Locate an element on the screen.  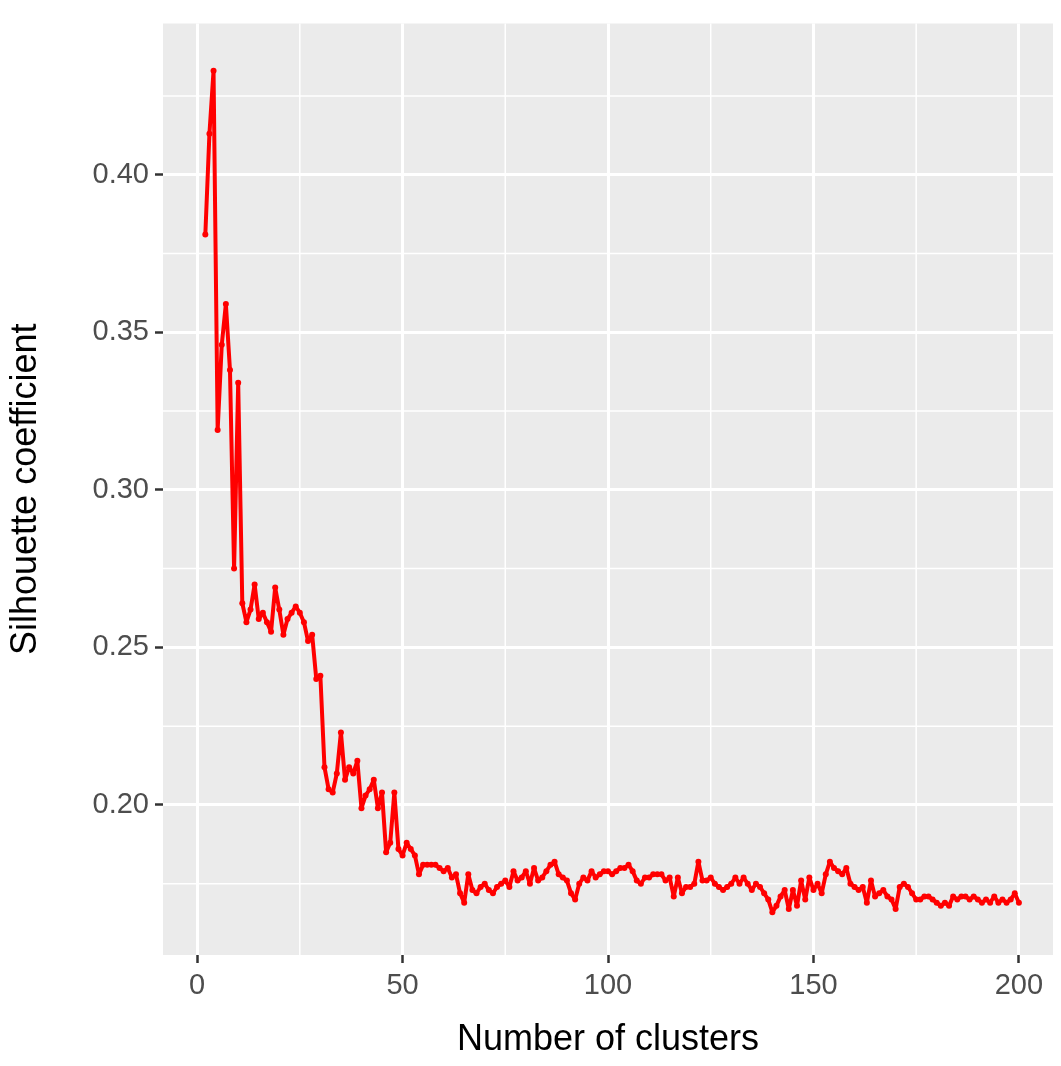
x-tick-label: 100 is located at coordinates (608, 984).